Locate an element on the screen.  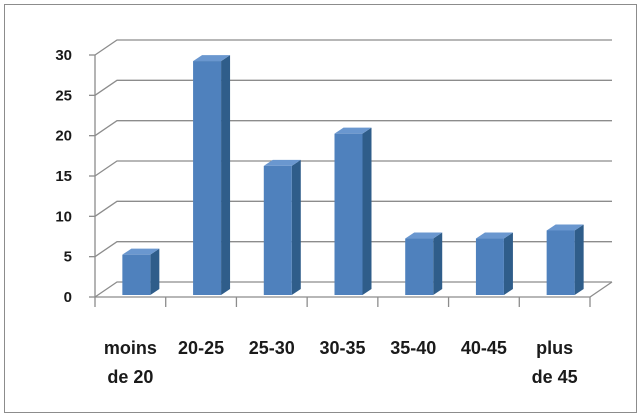
y-tick-labels: 0 5 10 15 20 25 30 is located at coordinates (63, 176).